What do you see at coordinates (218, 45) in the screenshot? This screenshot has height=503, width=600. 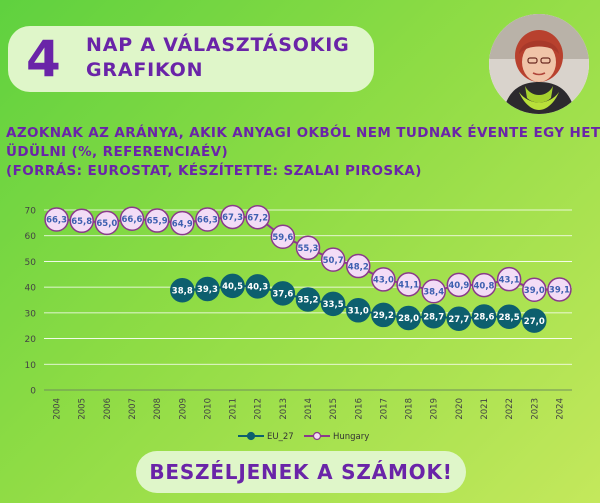 I see `header-title: NAP A VÁLASZTÁSOKIG` at bounding box center [218, 45].